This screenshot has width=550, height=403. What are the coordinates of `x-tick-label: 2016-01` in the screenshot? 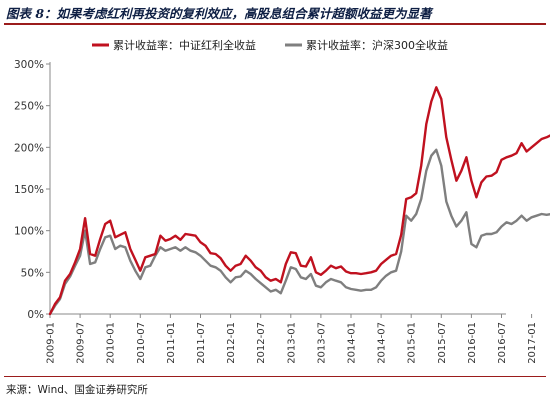 It's located at (472, 343).